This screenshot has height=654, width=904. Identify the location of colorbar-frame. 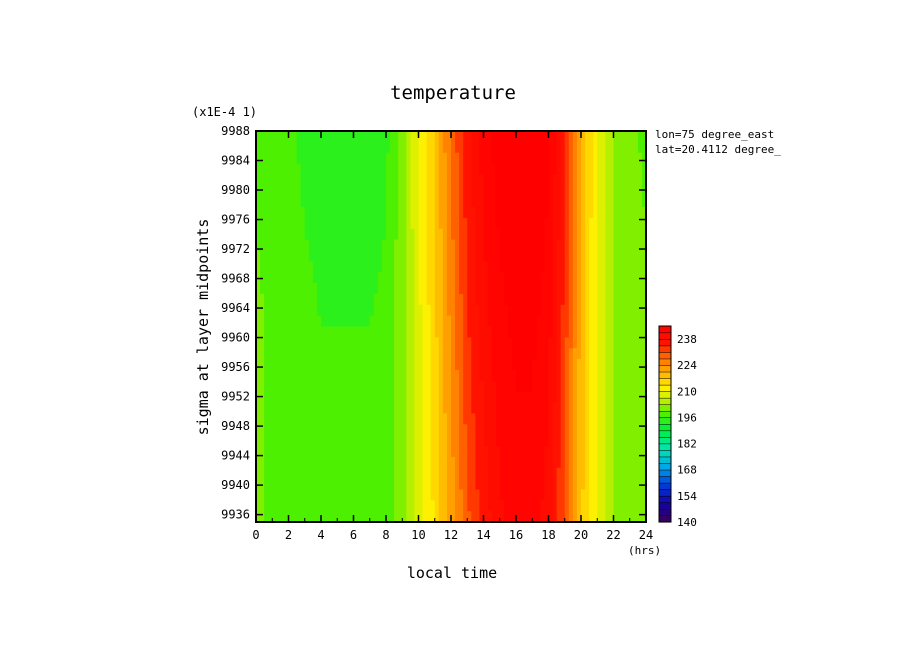
(665, 424).